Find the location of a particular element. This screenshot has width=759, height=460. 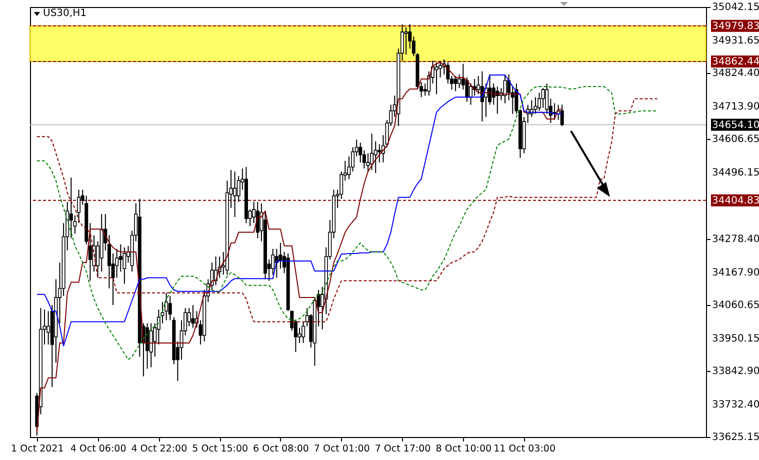

y-tick-label: 34167.90 is located at coordinates (735, 272).